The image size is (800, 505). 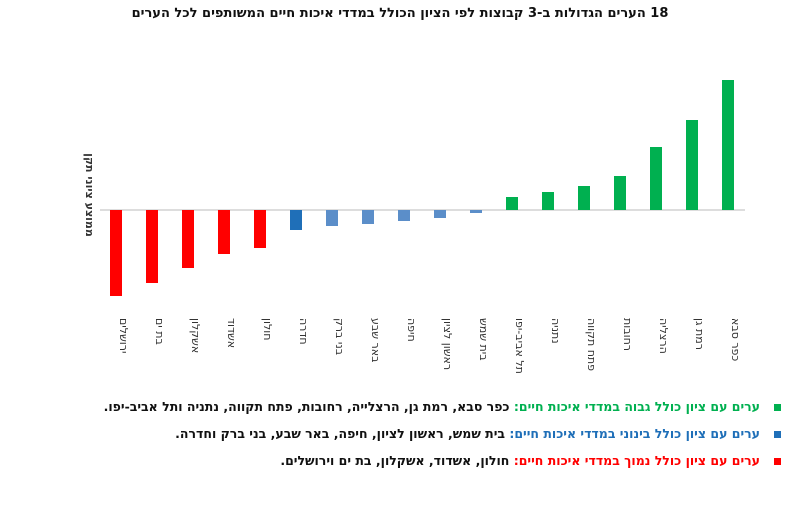 I want to click on x-tick-label: רמת גן, so click(x=699, y=334).